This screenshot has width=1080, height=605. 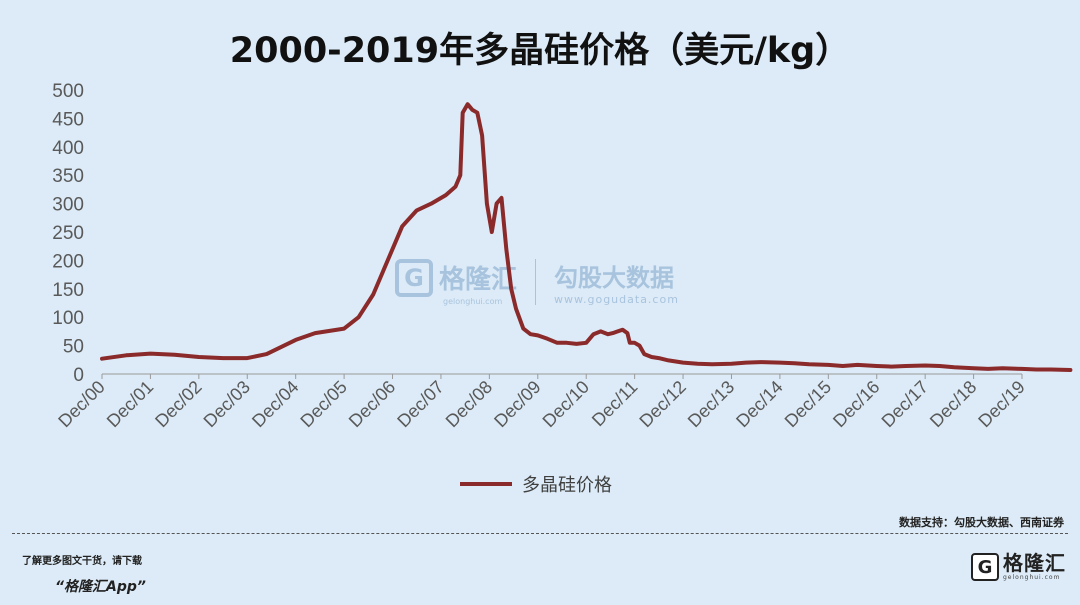 I want to click on footer-download-hint: 了解更多图文干货，请下载, so click(x=82, y=561).